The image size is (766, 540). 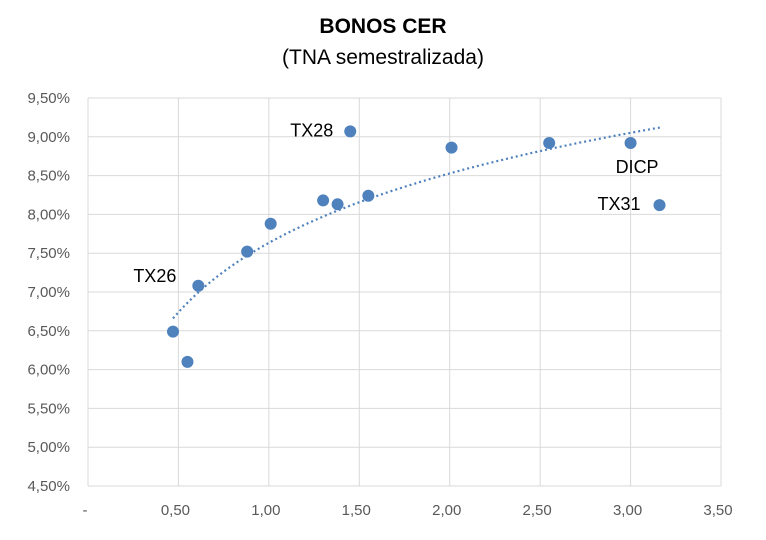 What do you see at coordinates (85, 510) in the screenshot?
I see `x-tick-label: -` at bounding box center [85, 510].